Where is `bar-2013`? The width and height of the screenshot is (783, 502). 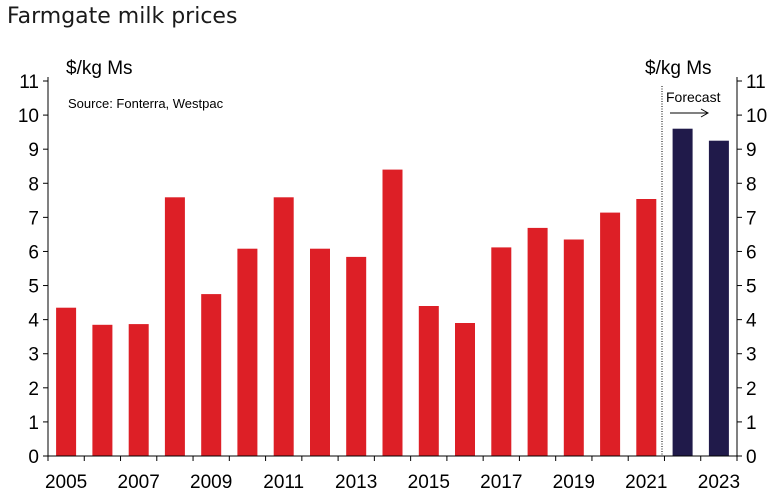 bar-2013 is located at coordinates (356, 356).